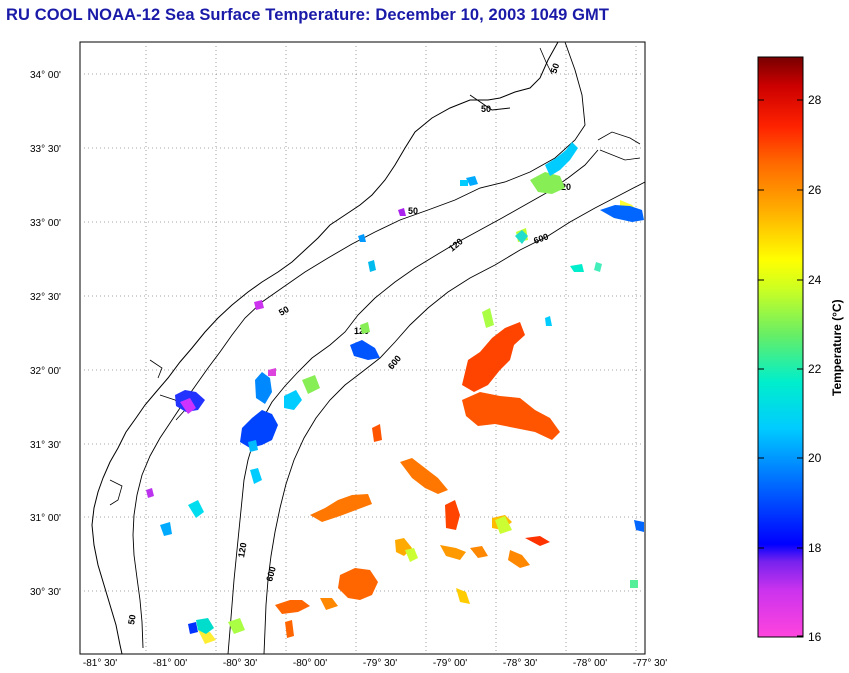 This screenshot has width=849, height=673. What do you see at coordinates (815, 190) in the screenshot?
I see `colorbar-tick-label: 26` at bounding box center [815, 190].